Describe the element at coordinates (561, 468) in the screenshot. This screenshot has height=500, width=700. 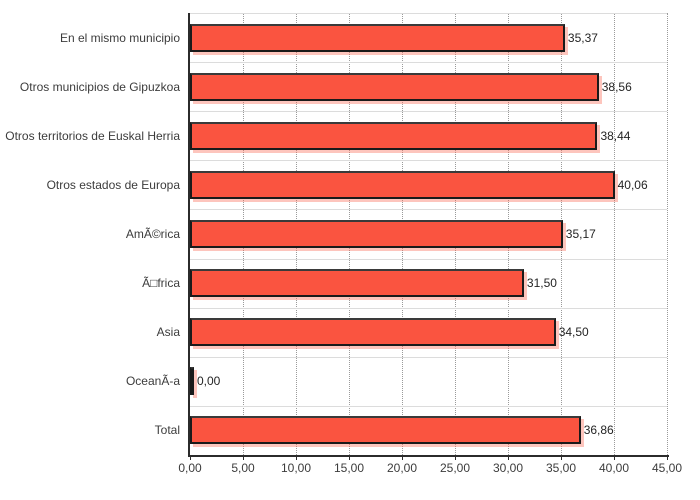
I see `x-tick-label: 35,00` at that location.